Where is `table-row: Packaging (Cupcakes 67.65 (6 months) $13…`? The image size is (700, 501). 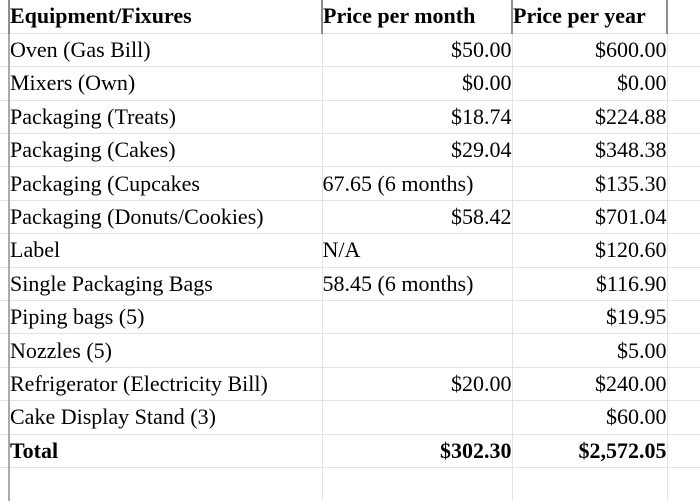
table-row: Packaging (Cupcakes 67.65 (6 months) $13… is located at coordinates (350, 183).